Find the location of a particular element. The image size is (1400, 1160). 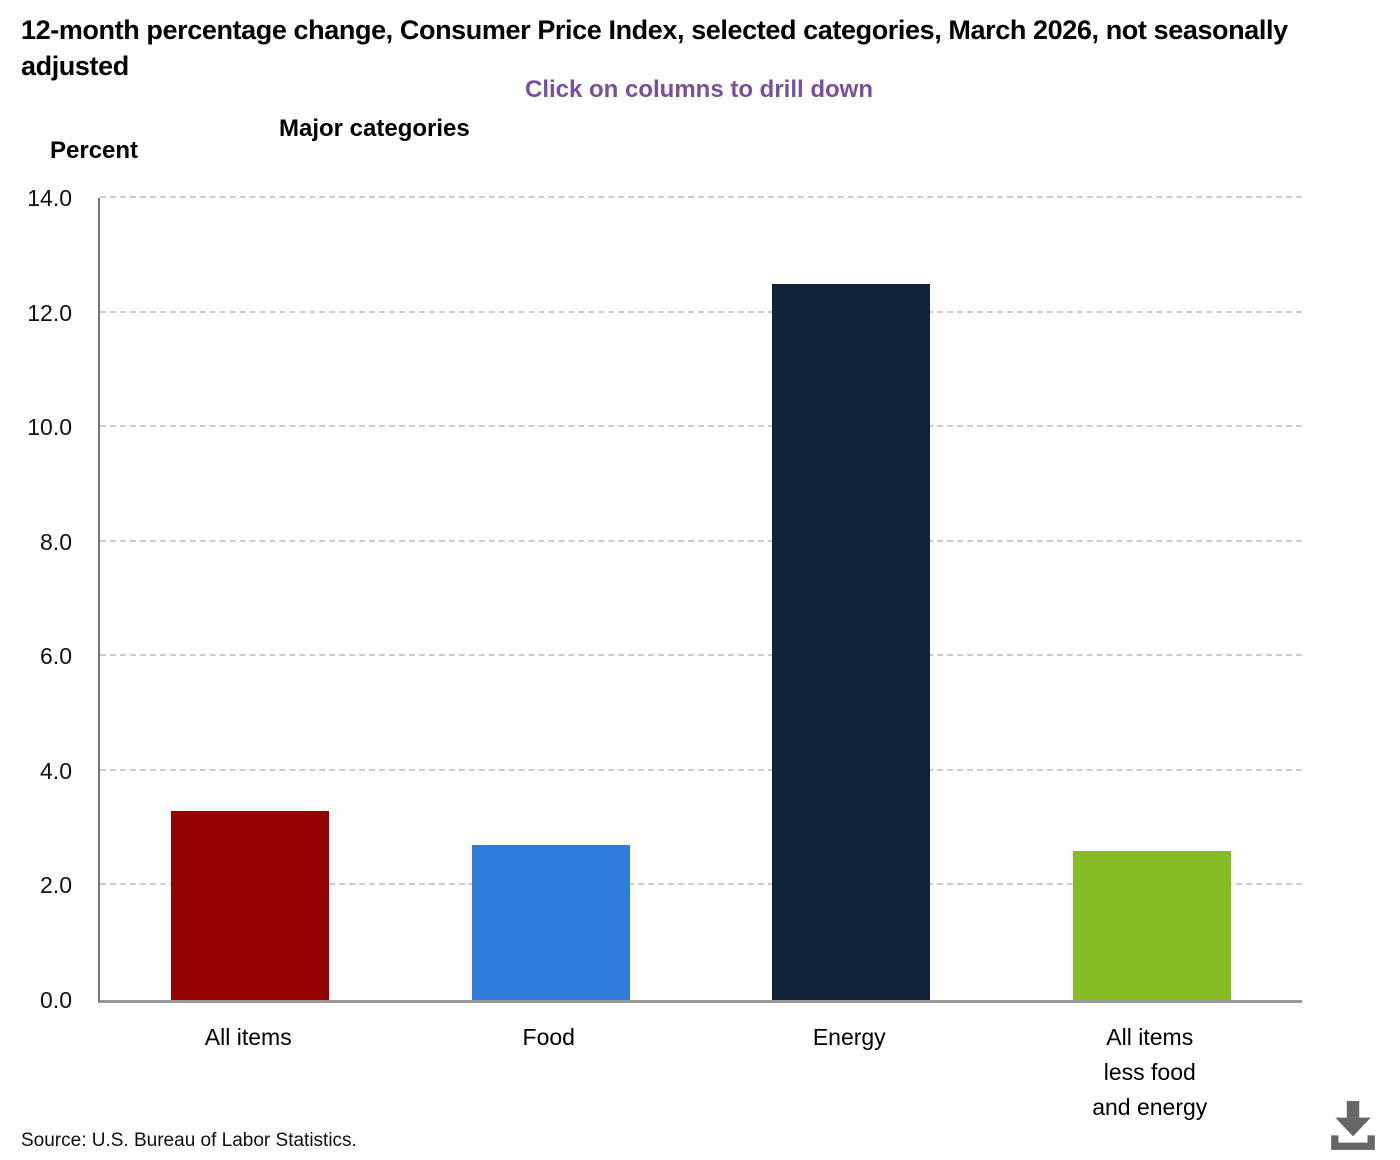

y-tick-label: 12.0 is located at coordinates (49, 312).